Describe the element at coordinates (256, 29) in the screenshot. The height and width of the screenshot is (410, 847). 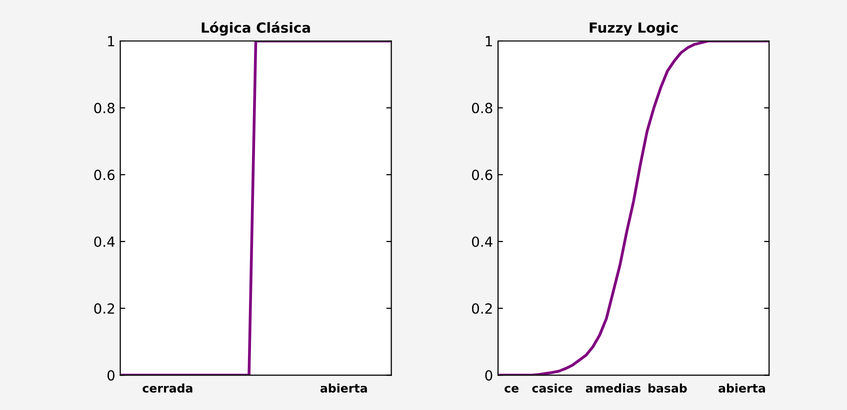
I see `chart-title: Lógica Clásica` at that location.